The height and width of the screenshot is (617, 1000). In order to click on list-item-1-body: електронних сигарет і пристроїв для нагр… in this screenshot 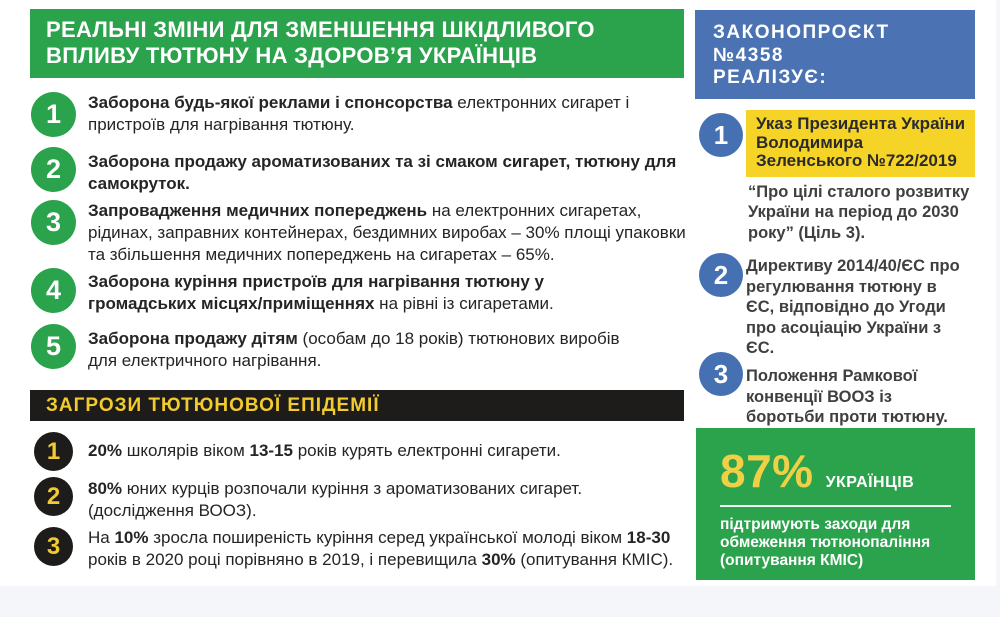, I will do `click(359, 113)`.